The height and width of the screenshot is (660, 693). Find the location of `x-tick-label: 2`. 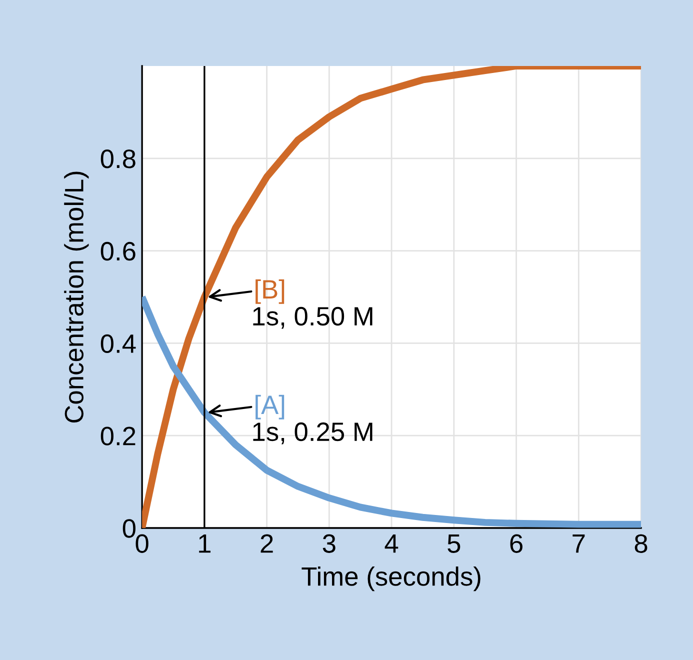

x-tick-label: 2 is located at coordinates (266, 543).